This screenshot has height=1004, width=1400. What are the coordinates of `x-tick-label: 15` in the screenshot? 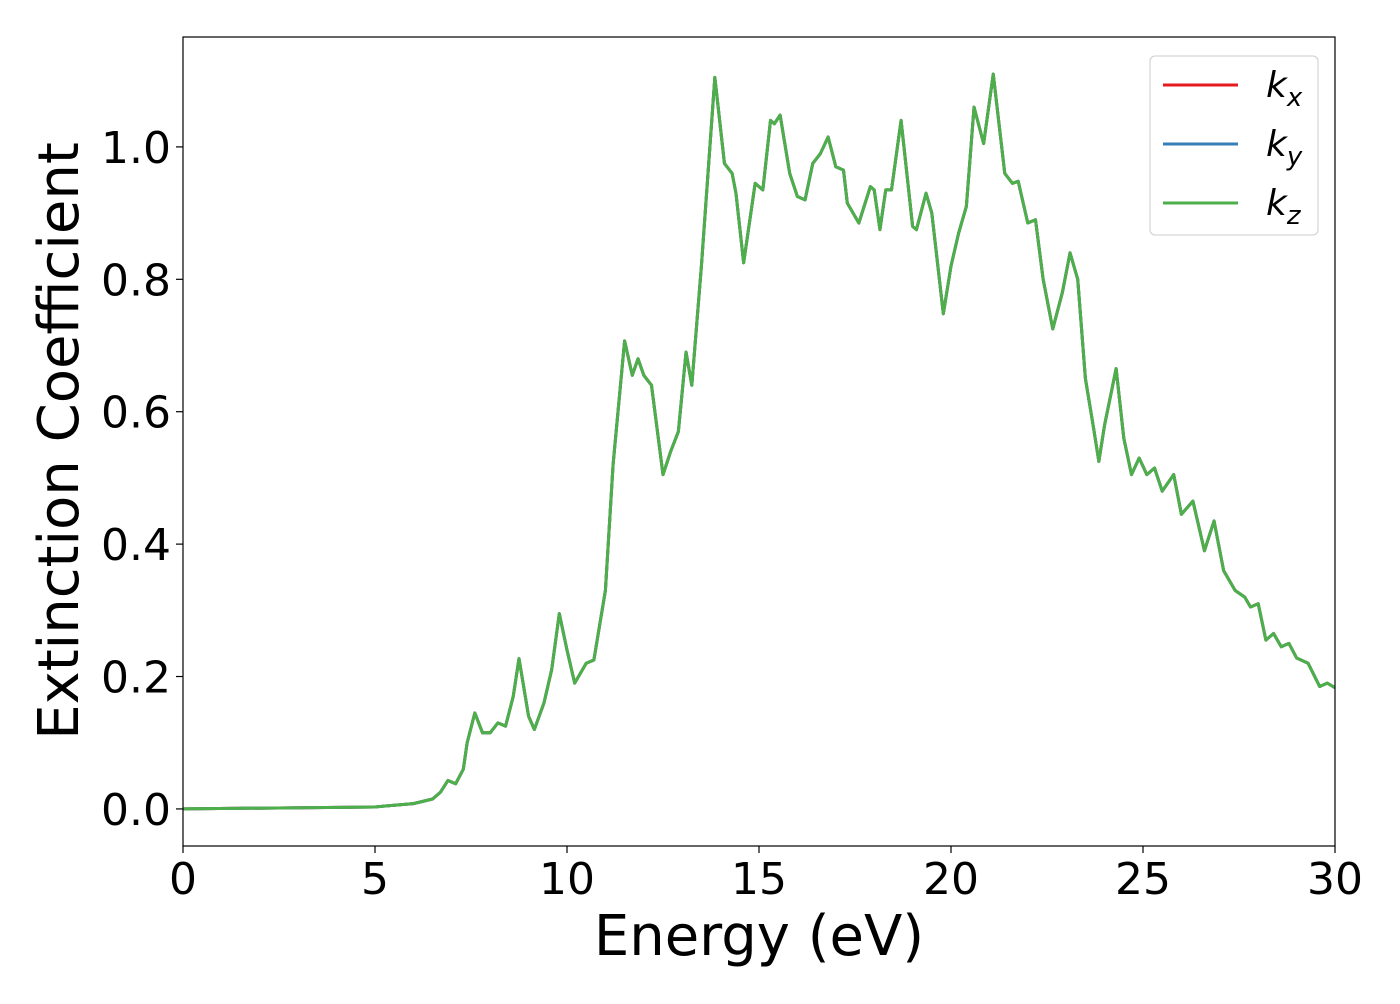 It's located at (759, 879).